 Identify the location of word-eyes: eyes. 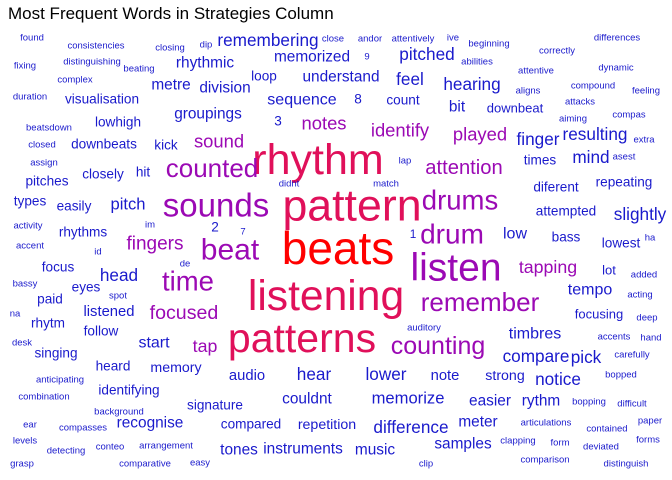
(86, 287).